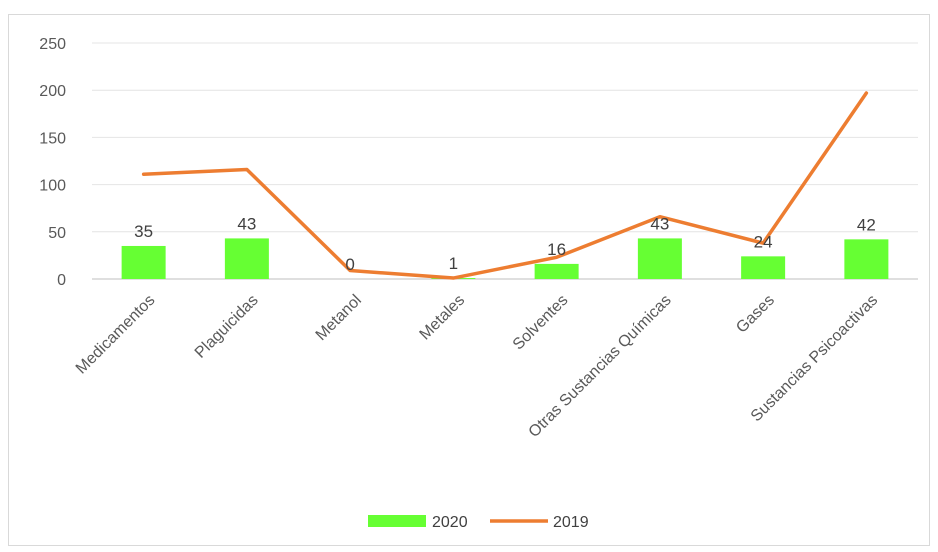  Describe the element at coordinates (541, 323) in the screenshot. I see `category-label: Solventes` at that location.